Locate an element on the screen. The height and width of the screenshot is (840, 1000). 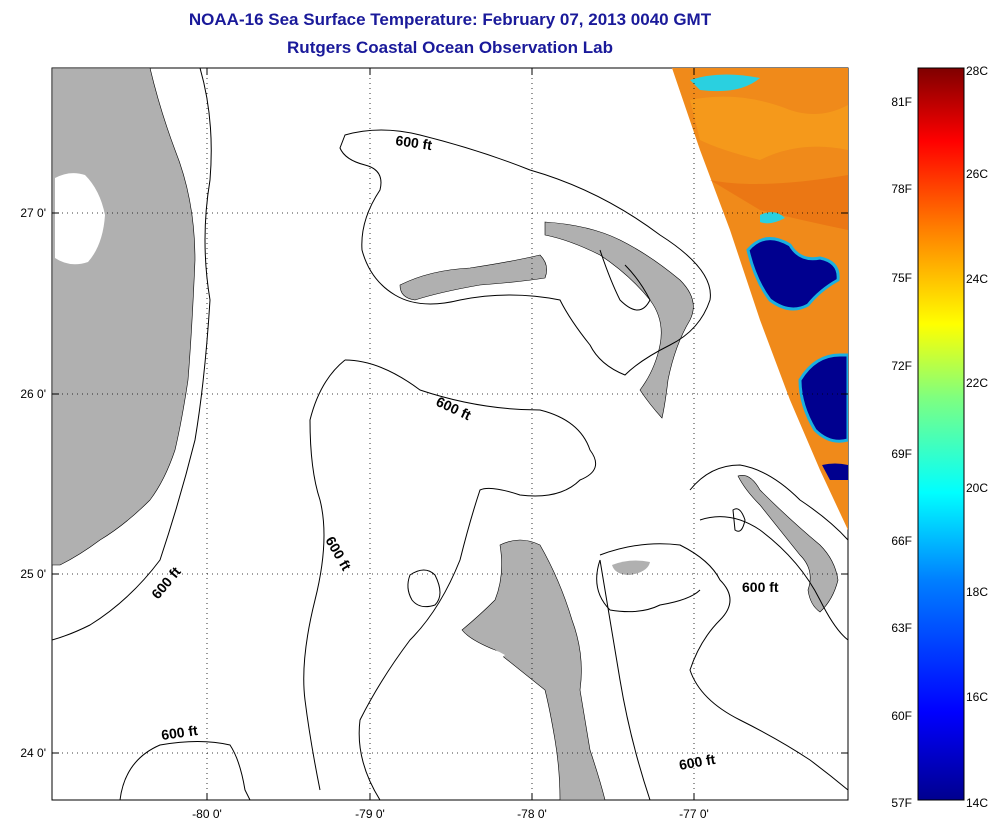
colorbar-c-label-8: 14C is located at coordinates (977, 803).